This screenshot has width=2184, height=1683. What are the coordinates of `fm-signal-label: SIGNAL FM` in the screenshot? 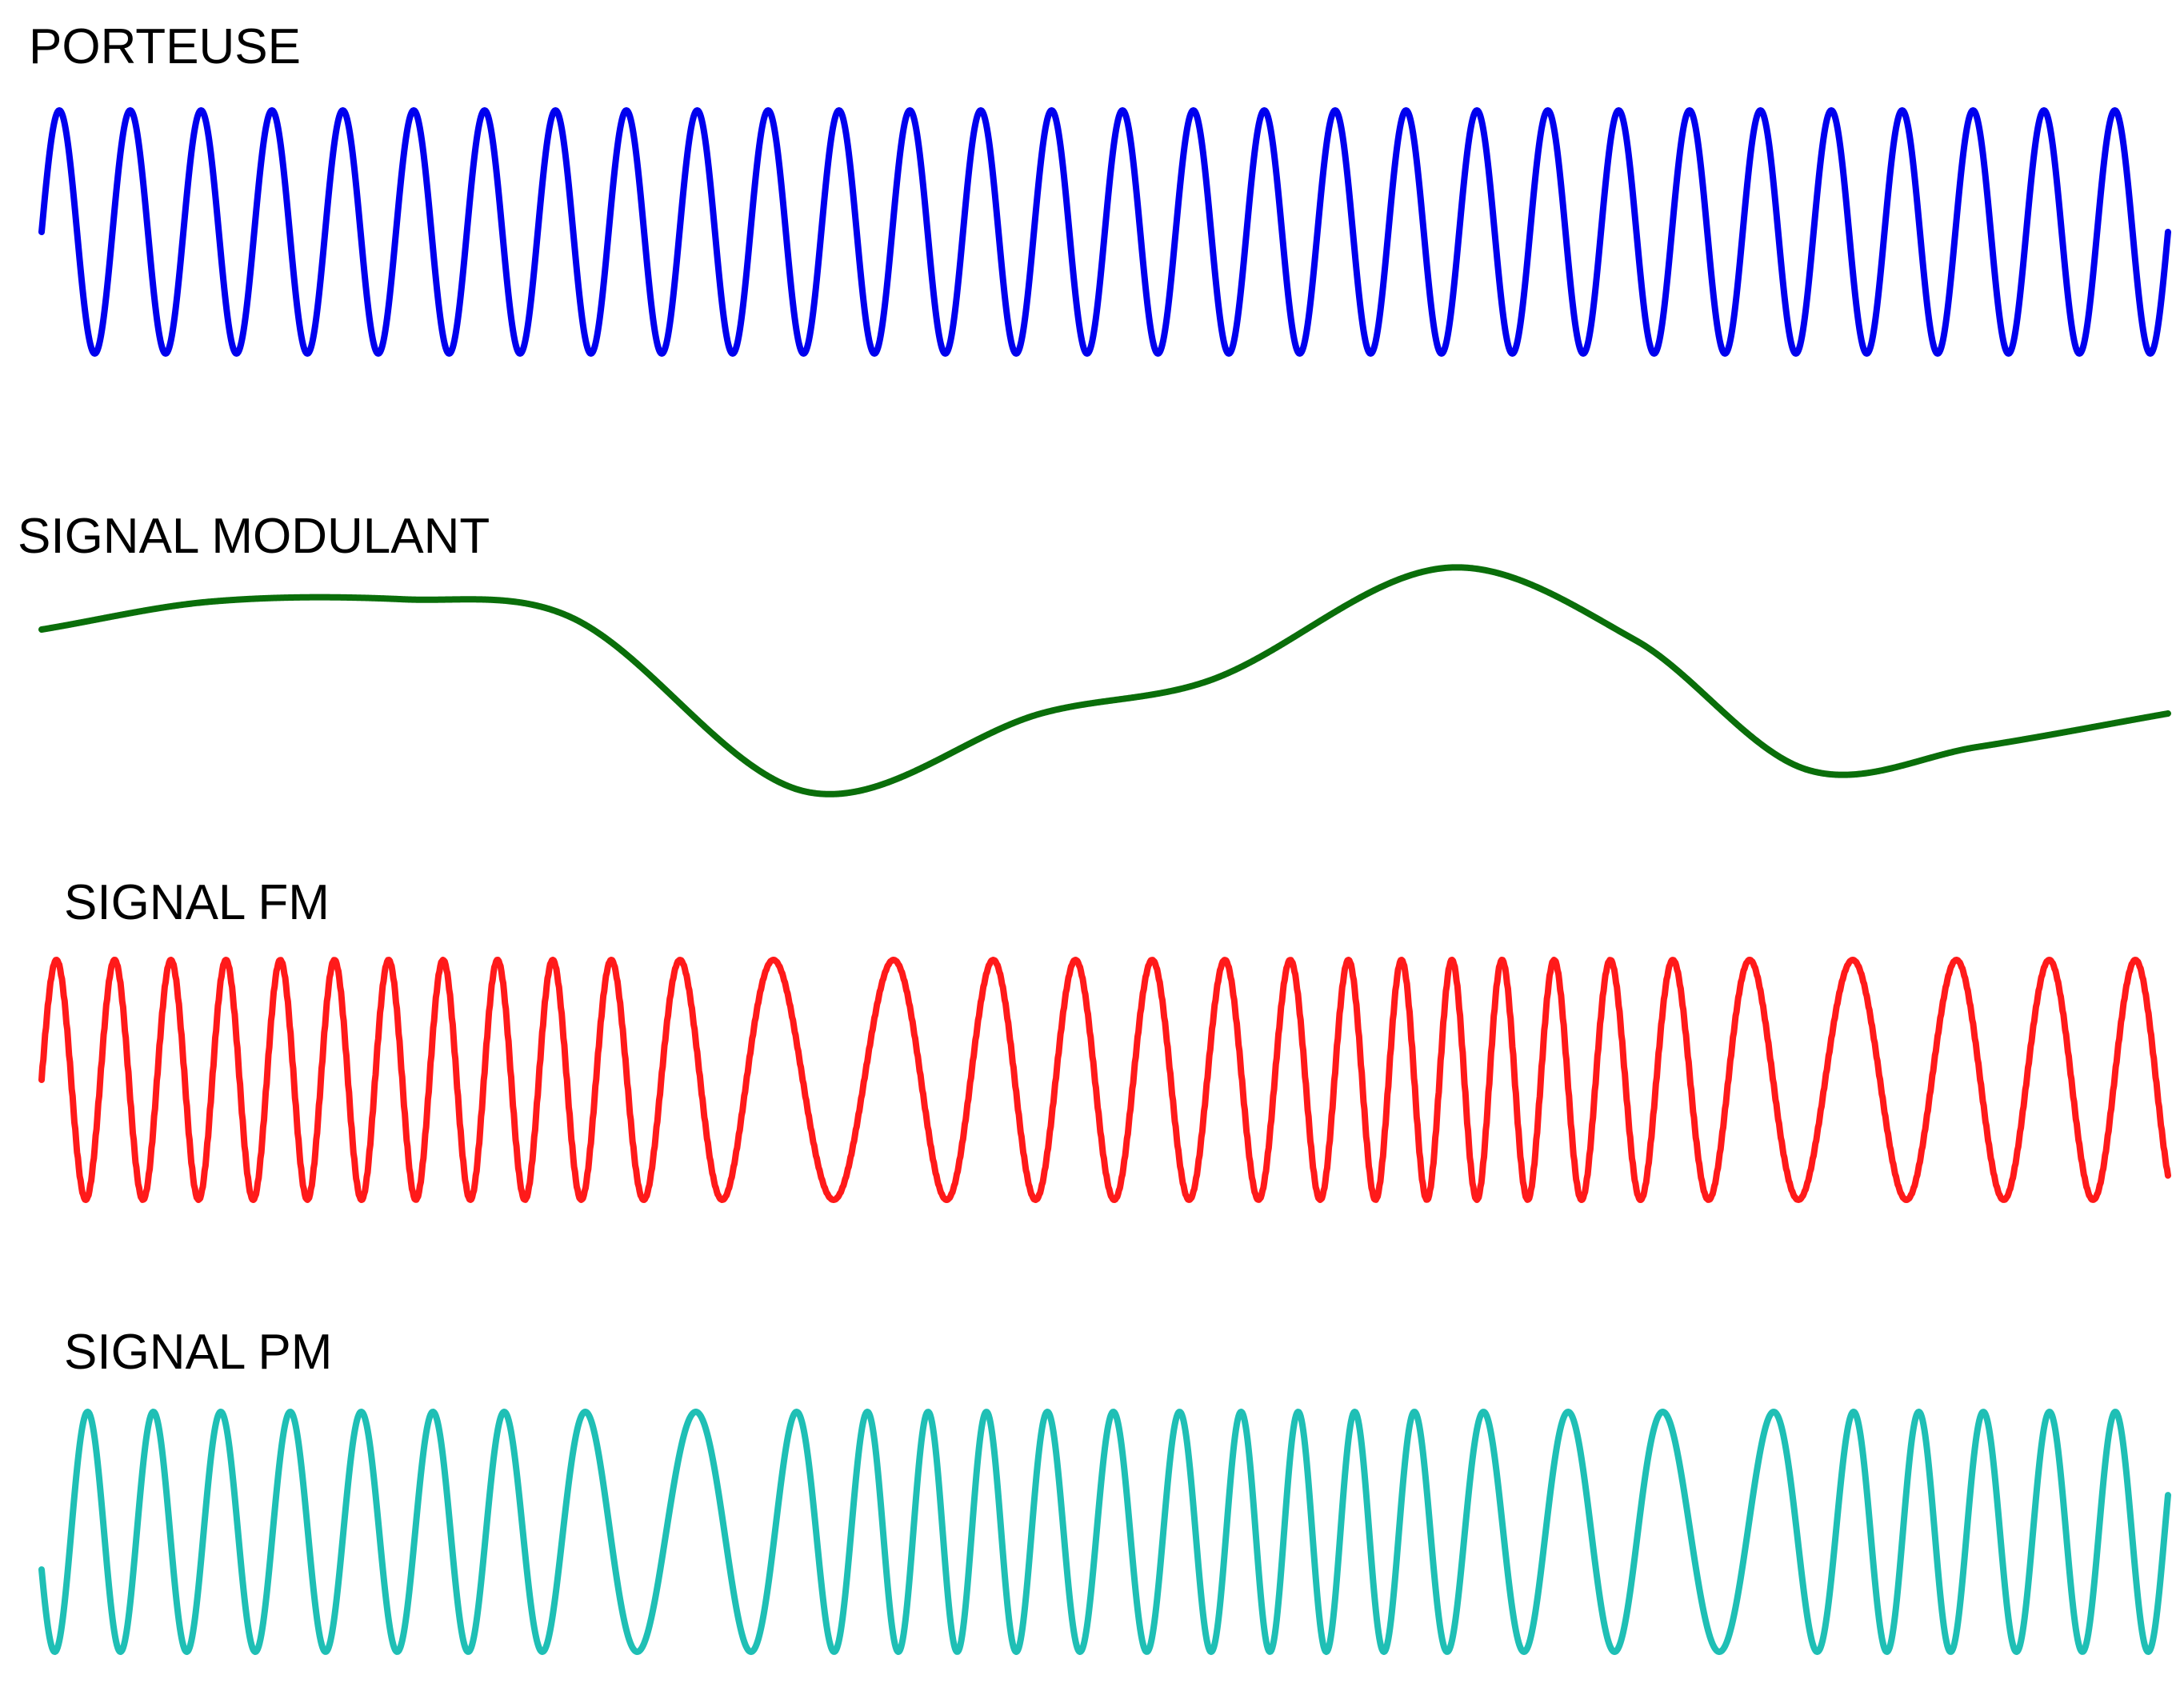 It's located at (197, 902).